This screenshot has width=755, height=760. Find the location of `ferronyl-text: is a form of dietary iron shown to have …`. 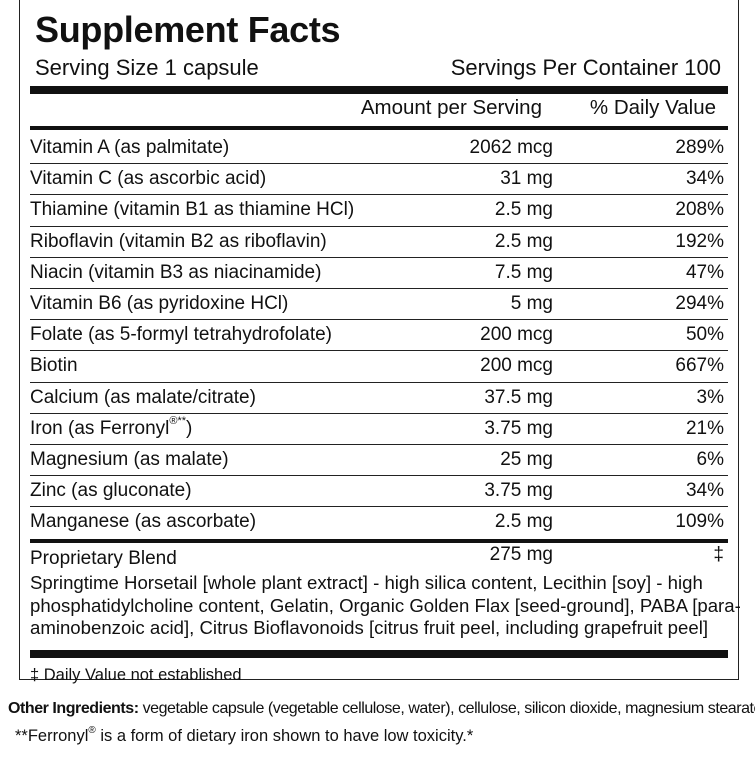

ferronyl-text: is a form of dietary iron shown to have … is located at coordinates (284, 736).